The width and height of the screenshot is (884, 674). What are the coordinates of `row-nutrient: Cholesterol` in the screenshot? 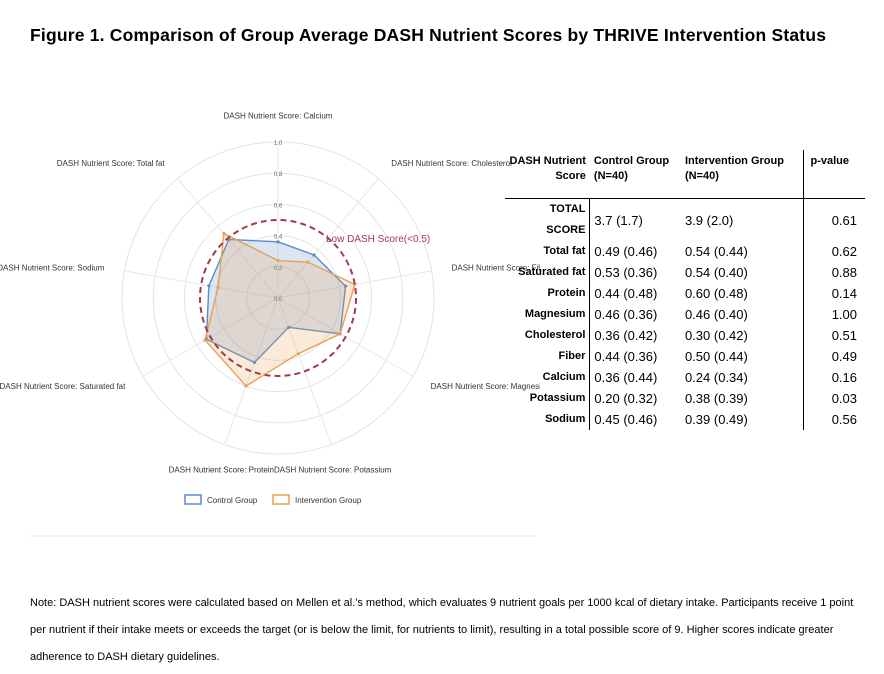 It's located at (548, 335).